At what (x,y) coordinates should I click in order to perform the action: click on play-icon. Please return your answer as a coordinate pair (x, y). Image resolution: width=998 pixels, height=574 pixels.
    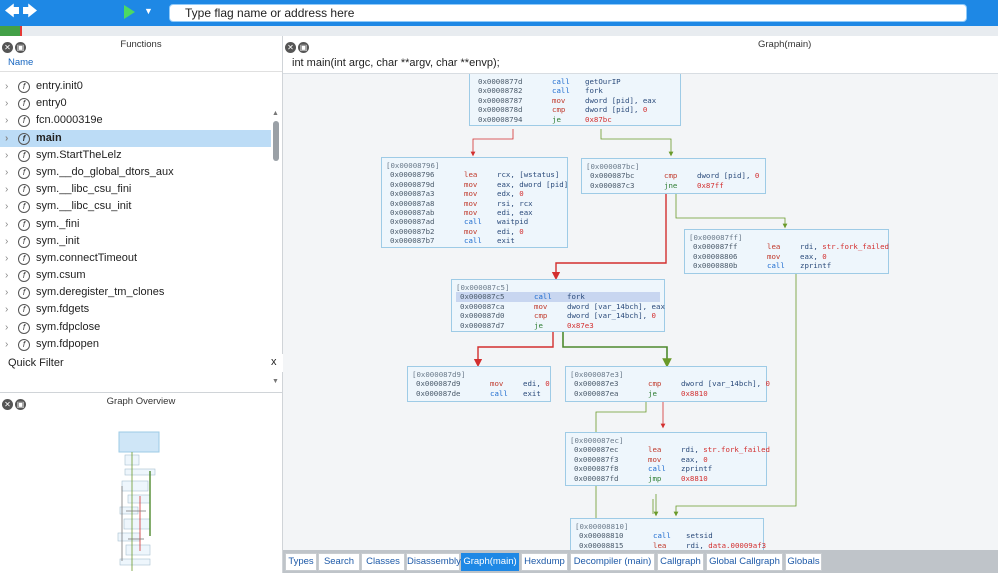
    Looking at the image, I should click on (129, 12).